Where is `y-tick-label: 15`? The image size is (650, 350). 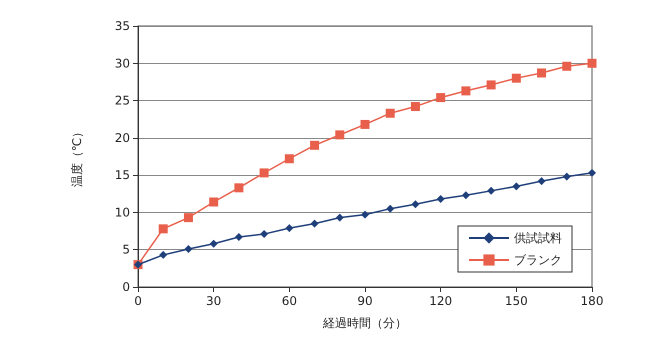
y-tick-label: 15 is located at coordinates (122, 175).